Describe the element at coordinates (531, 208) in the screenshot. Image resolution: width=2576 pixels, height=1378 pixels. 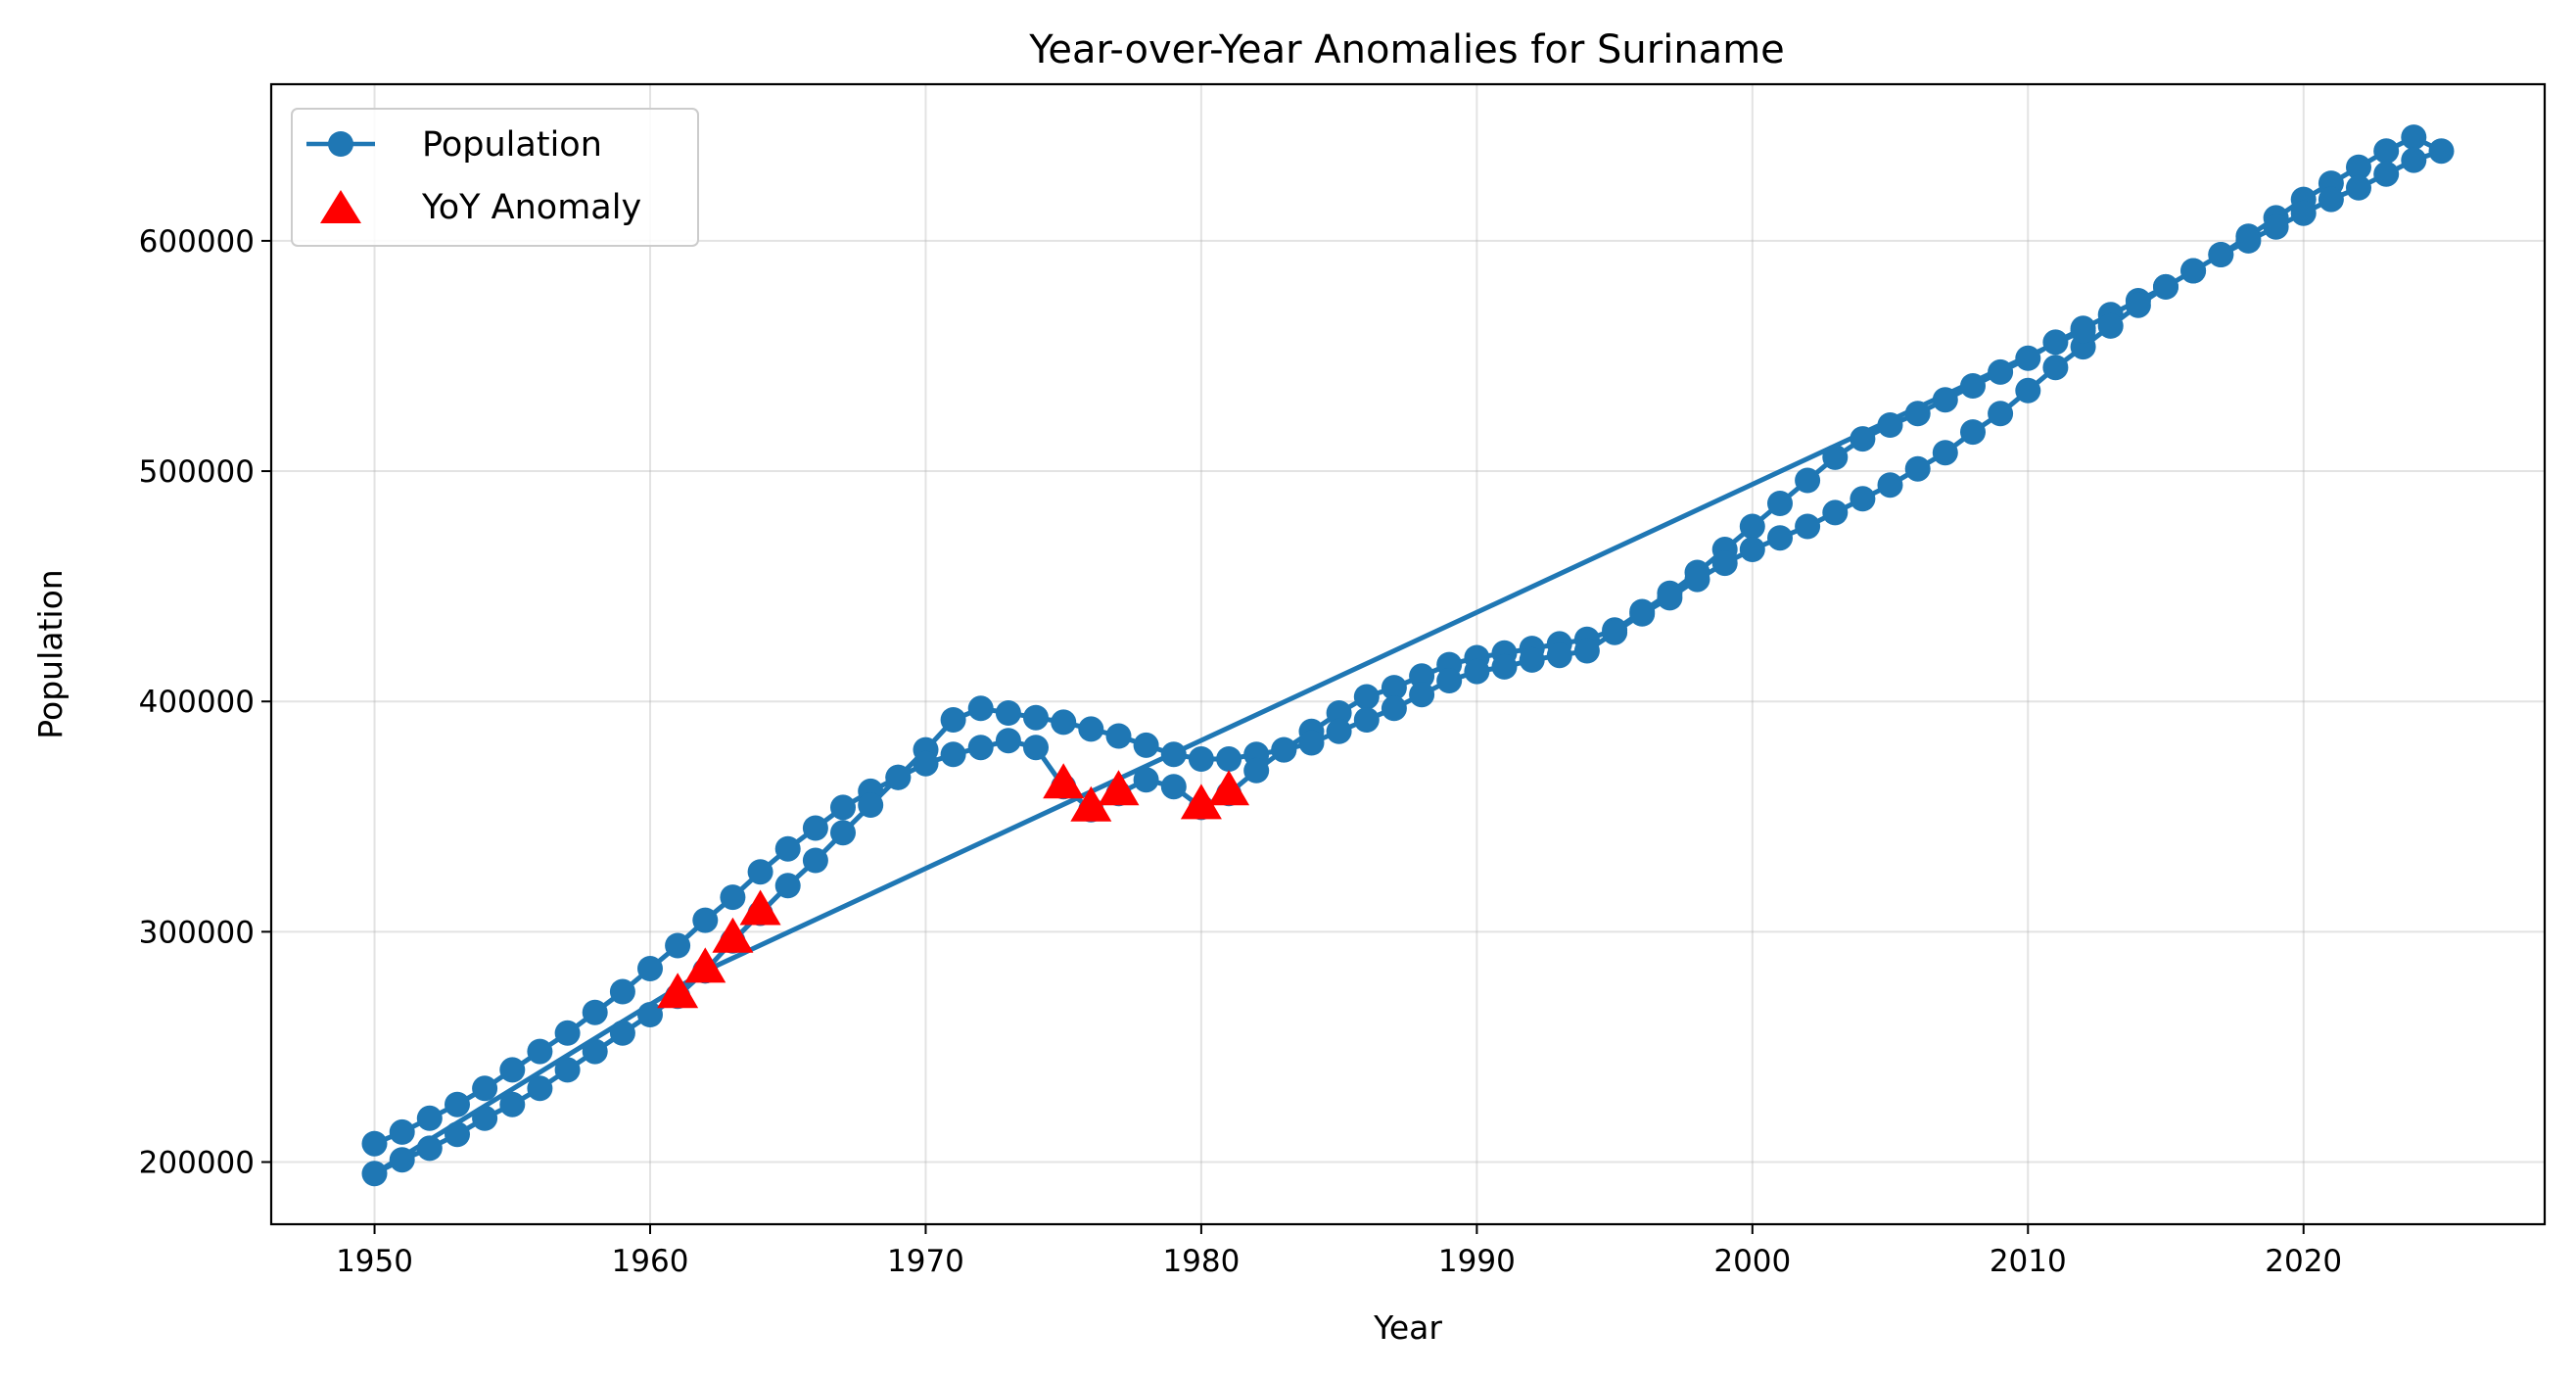
I see `legend-anomaly-label: YoY Anomaly` at that location.